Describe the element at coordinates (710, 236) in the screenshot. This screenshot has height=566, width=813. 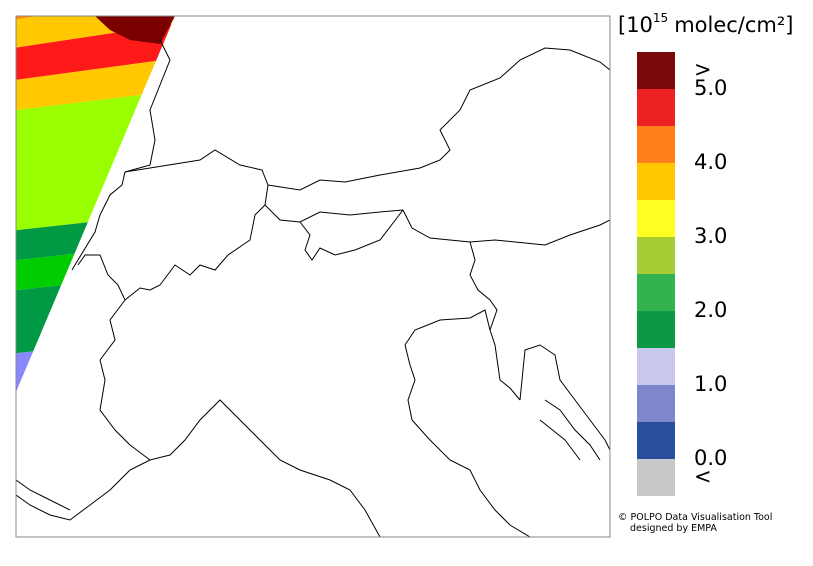
I see `legend-tick-label: 3.0` at that location.